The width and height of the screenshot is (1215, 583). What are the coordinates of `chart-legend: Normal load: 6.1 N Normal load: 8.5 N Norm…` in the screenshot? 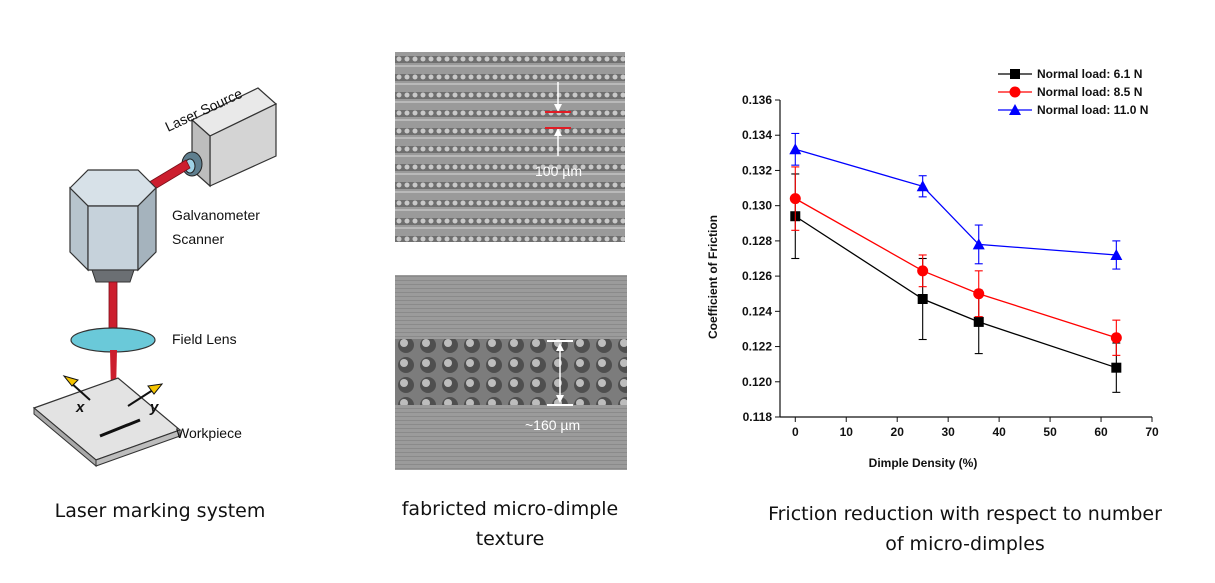 It's located at (1073, 92).